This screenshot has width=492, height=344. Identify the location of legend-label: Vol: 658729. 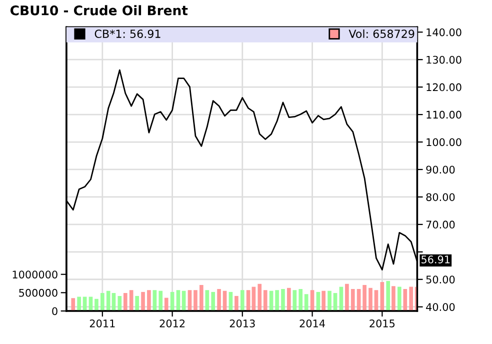
(381, 33).